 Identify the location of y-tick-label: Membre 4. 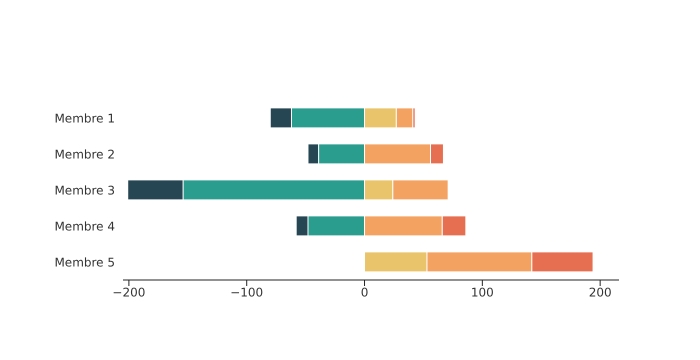
(84, 226).